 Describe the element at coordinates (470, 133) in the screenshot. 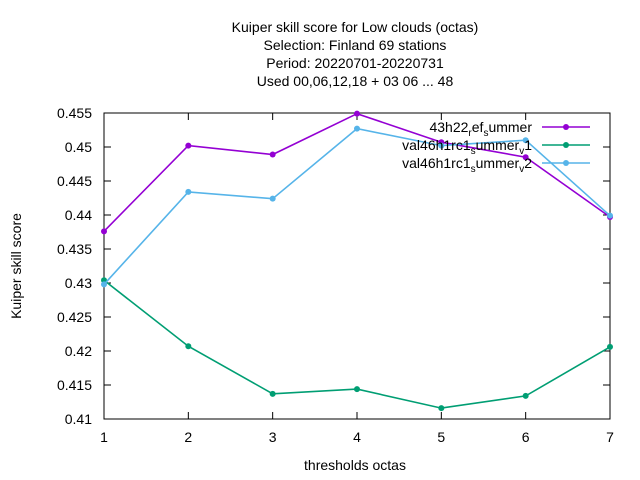

I see `legend-text-part: r` at that location.